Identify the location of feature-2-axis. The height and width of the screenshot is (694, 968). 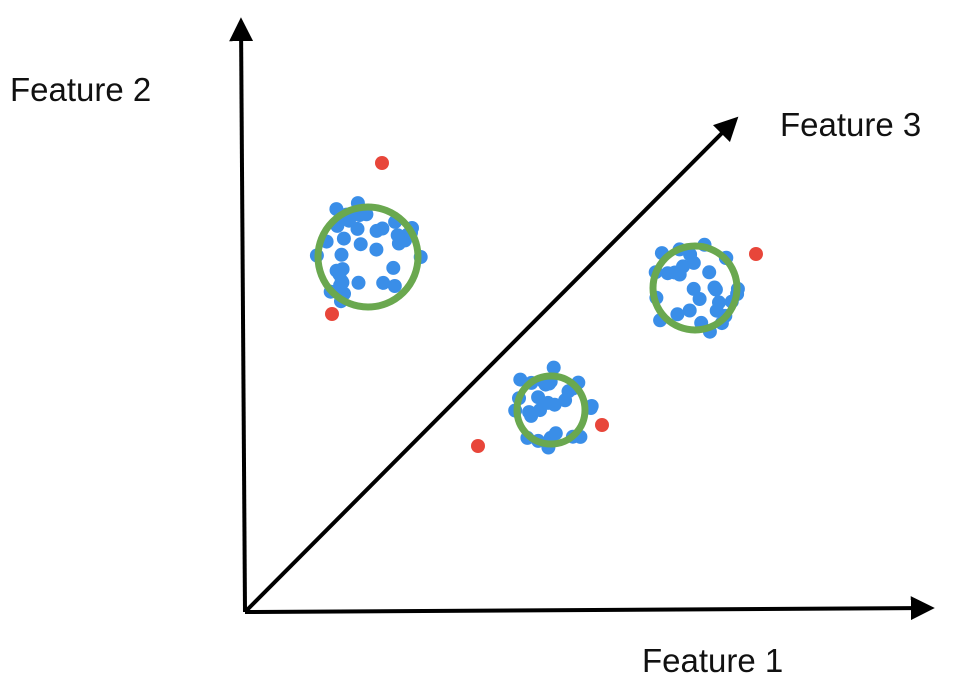
(241, 315).